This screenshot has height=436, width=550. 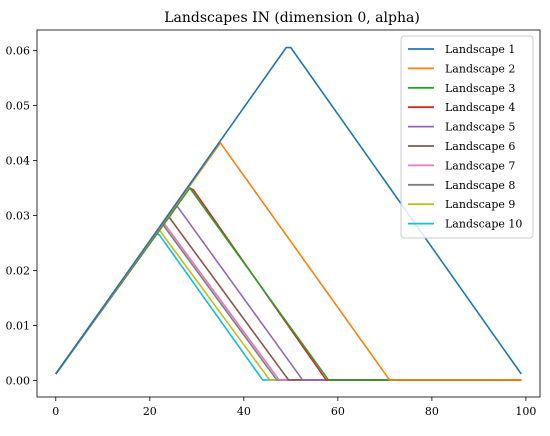 What do you see at coordinates (480, 107) in the screenshot?
I see `legend-label: Landscape 4` at bounding box center [480, 107].